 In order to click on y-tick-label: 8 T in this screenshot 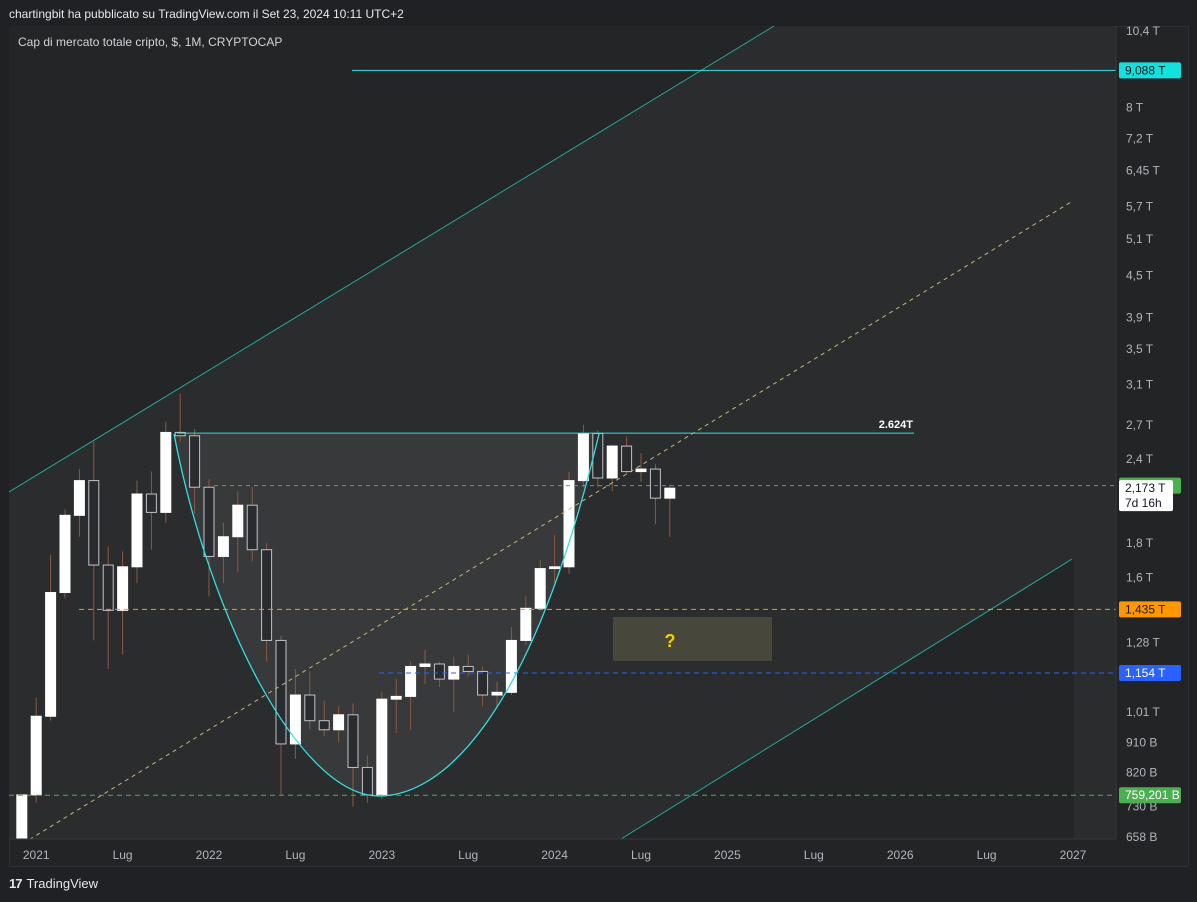, I will do `click(1135, 108)`.